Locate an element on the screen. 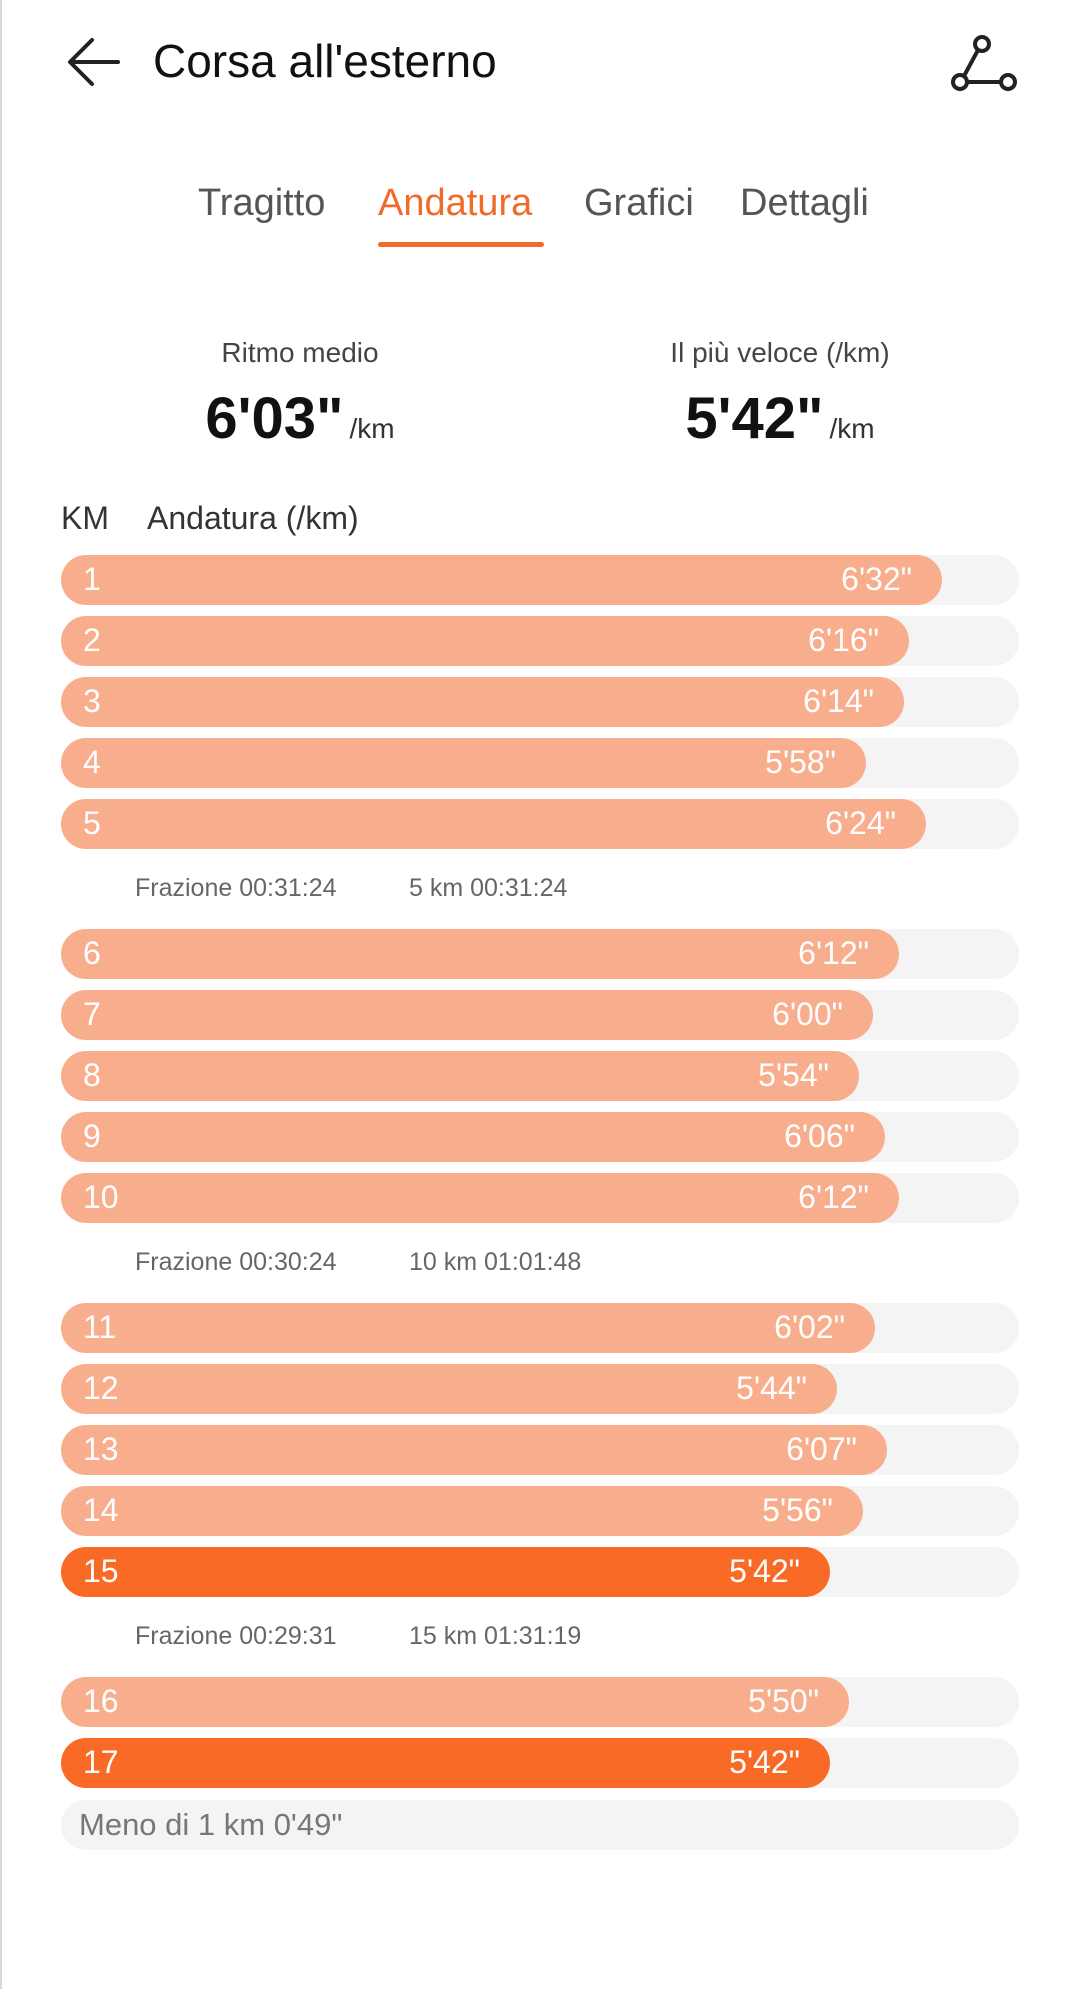 This screenshot has height=1989, width=1080. pace-bar: 6 6'12" is located at coordinates (480, 954).